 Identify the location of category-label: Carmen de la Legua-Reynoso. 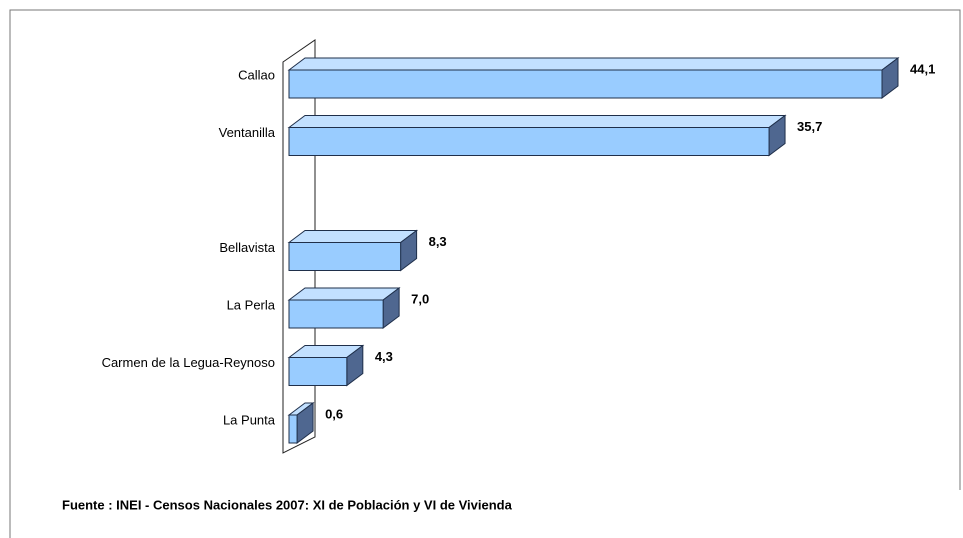
(188, 362).